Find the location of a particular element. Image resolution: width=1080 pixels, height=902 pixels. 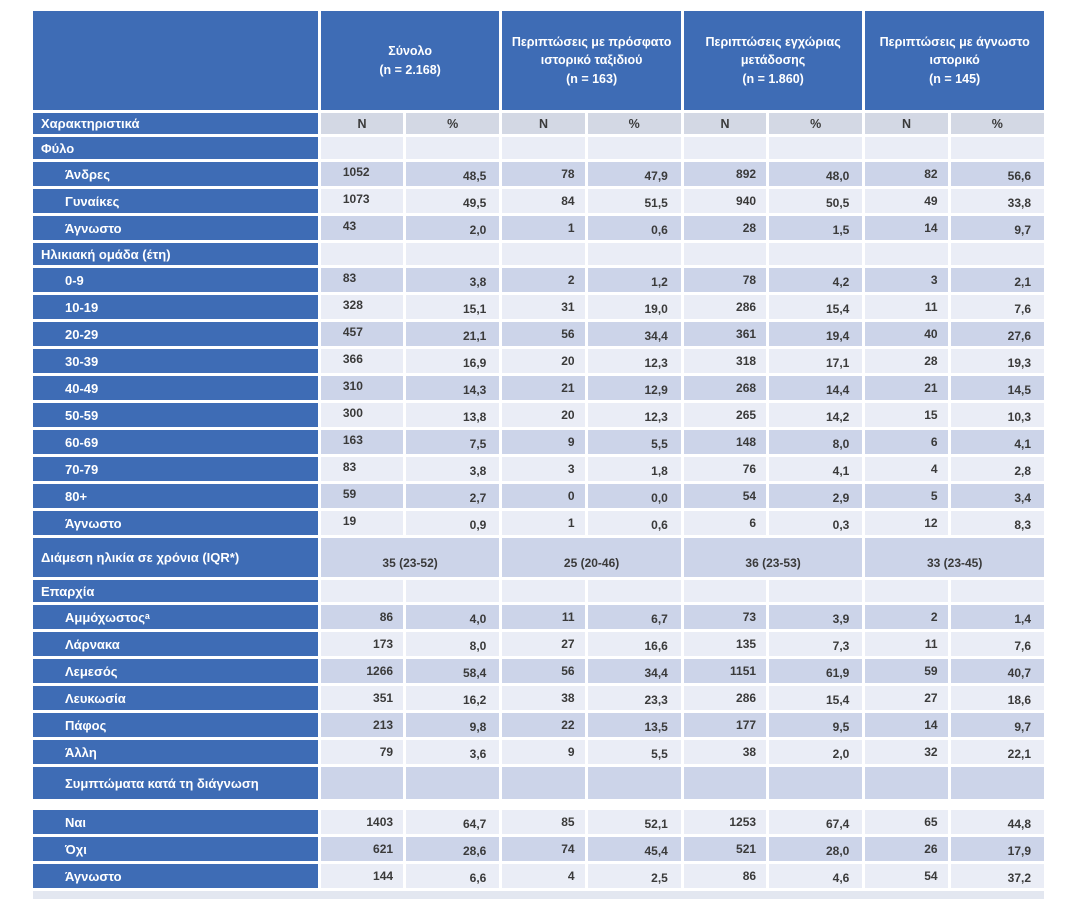

cell-pct: 13,8 is located at coordinates (453, 415).